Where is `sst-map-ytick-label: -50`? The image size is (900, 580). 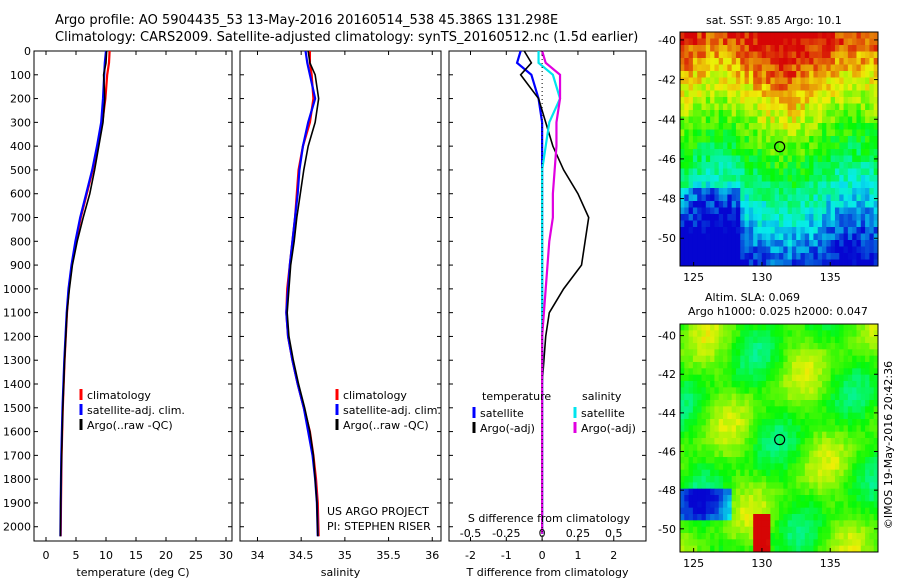
sst-map-ytick-label: -50 is located at coordinates (667, 238).